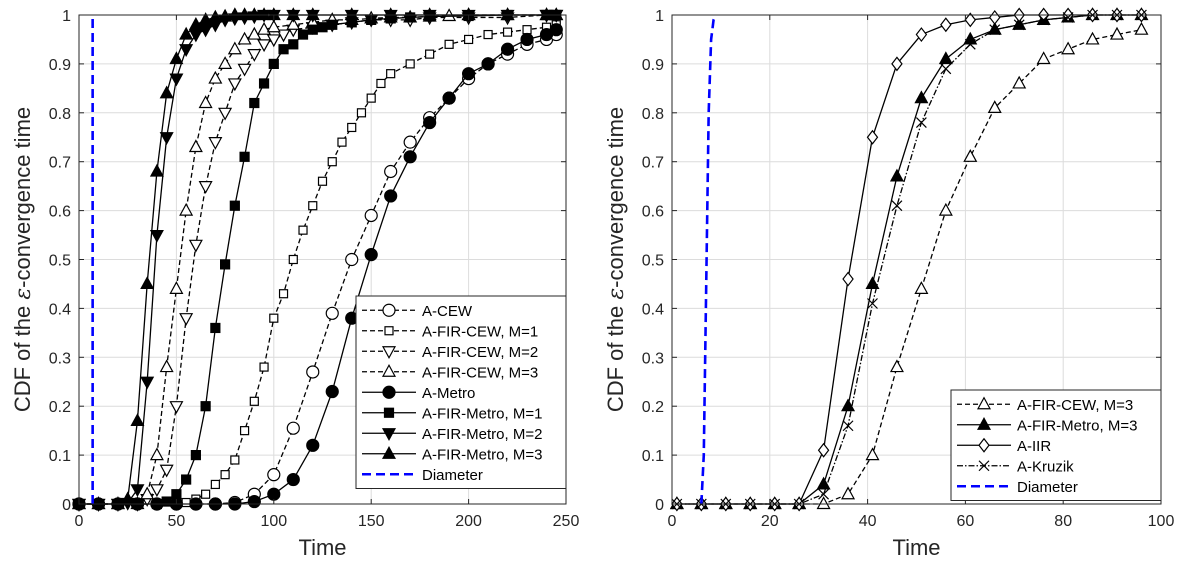 The width and height of the screenshot is (1179, 567). What do you see at coordinates (653, 114) in the screenshot?
I see `y-tick-label: 0.8` at bounding box center [653, 114].